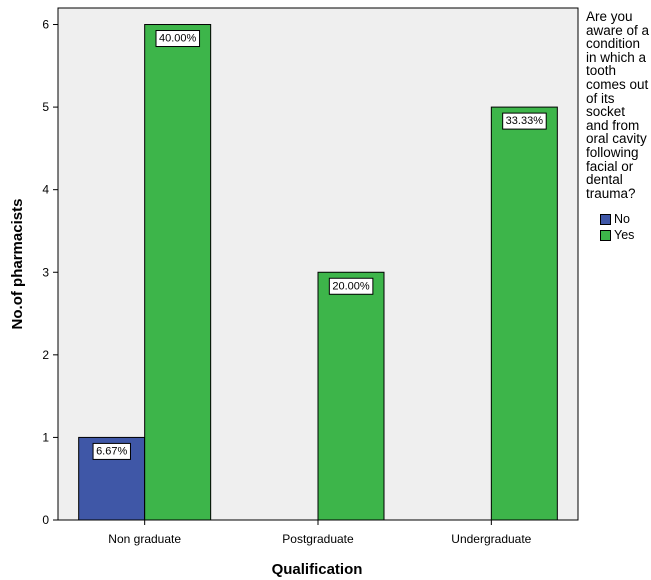  I want to click on y-tick-label: 6, so click(45, 25).